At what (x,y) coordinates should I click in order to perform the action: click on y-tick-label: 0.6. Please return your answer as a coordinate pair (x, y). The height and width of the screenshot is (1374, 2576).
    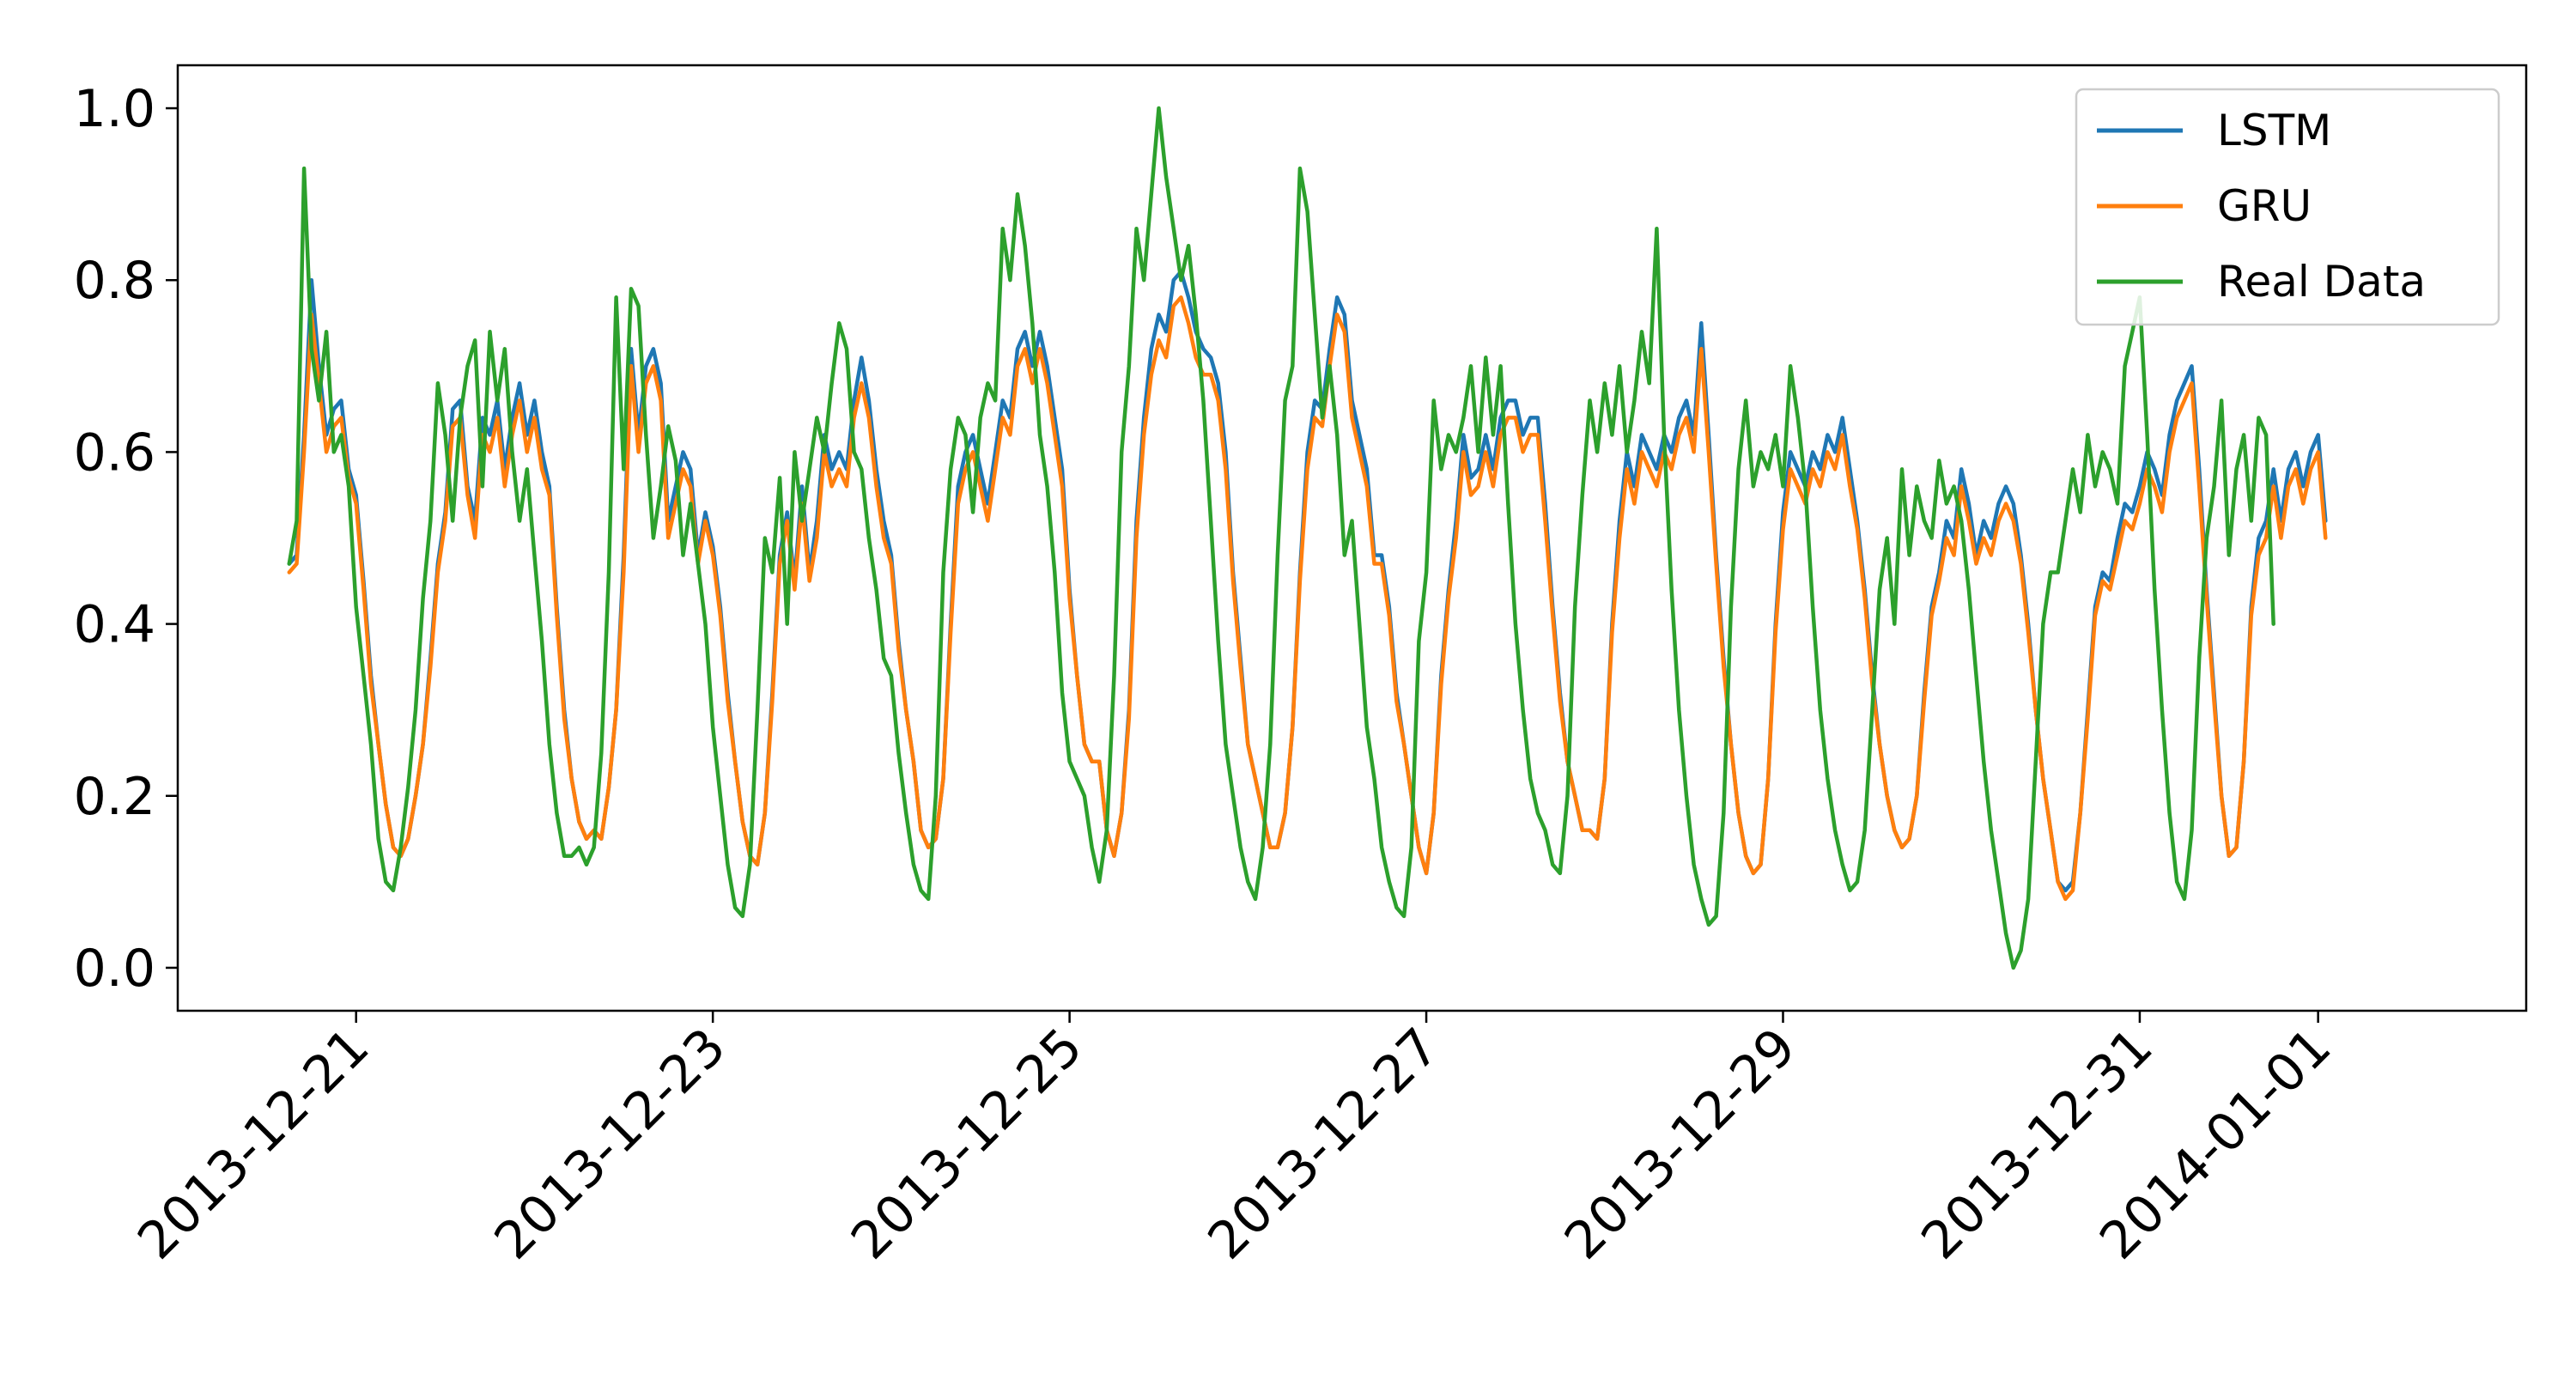
    Looking at the image, I should click on (114, 453).